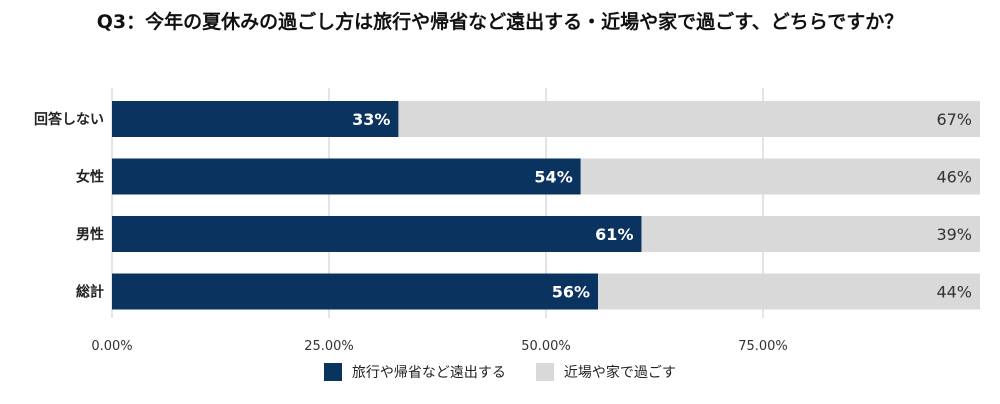 The height and width of the screenshot is (404, 1000). Describe the element at coordinates (954, 177) in the screenshot. I see `data-label: 46%` at that location.